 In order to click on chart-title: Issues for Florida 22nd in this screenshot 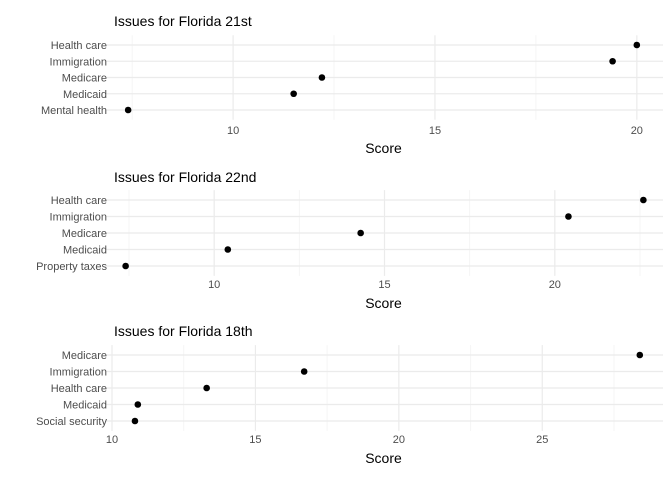, I will do `click(185, 177)`.